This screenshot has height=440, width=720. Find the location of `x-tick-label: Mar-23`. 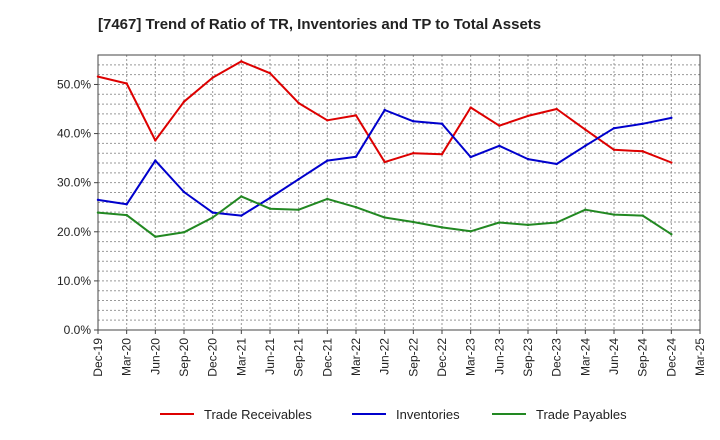

x-tick-label: Mar-23 is located at coordinates (471, 357).